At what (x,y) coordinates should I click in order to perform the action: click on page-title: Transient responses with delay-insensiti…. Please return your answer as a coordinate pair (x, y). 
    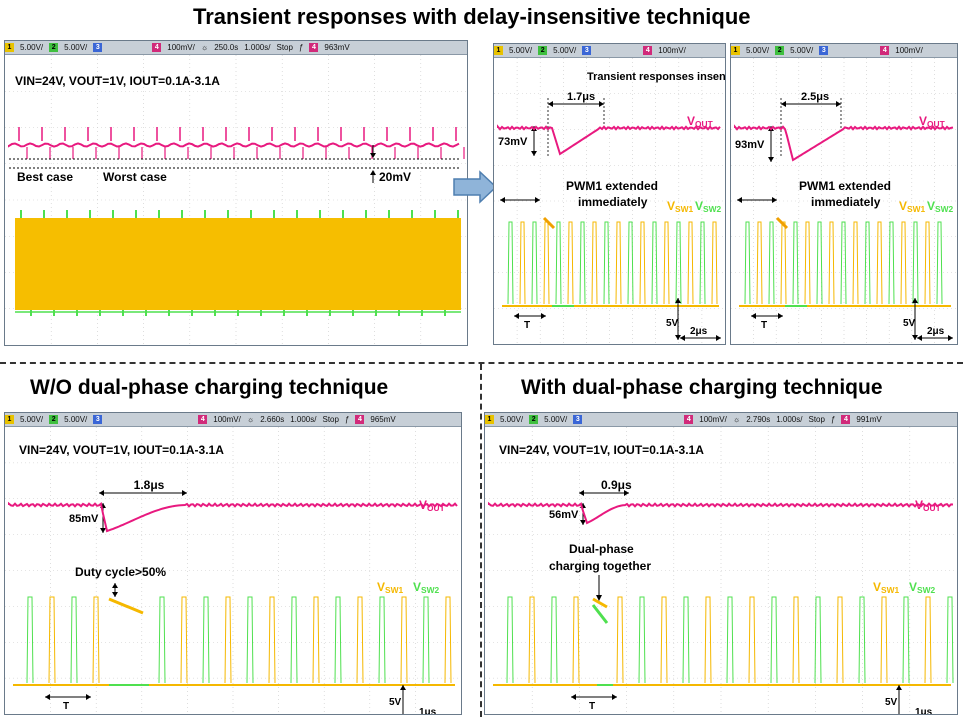
    Looking at the image, I should click on (472, 16).